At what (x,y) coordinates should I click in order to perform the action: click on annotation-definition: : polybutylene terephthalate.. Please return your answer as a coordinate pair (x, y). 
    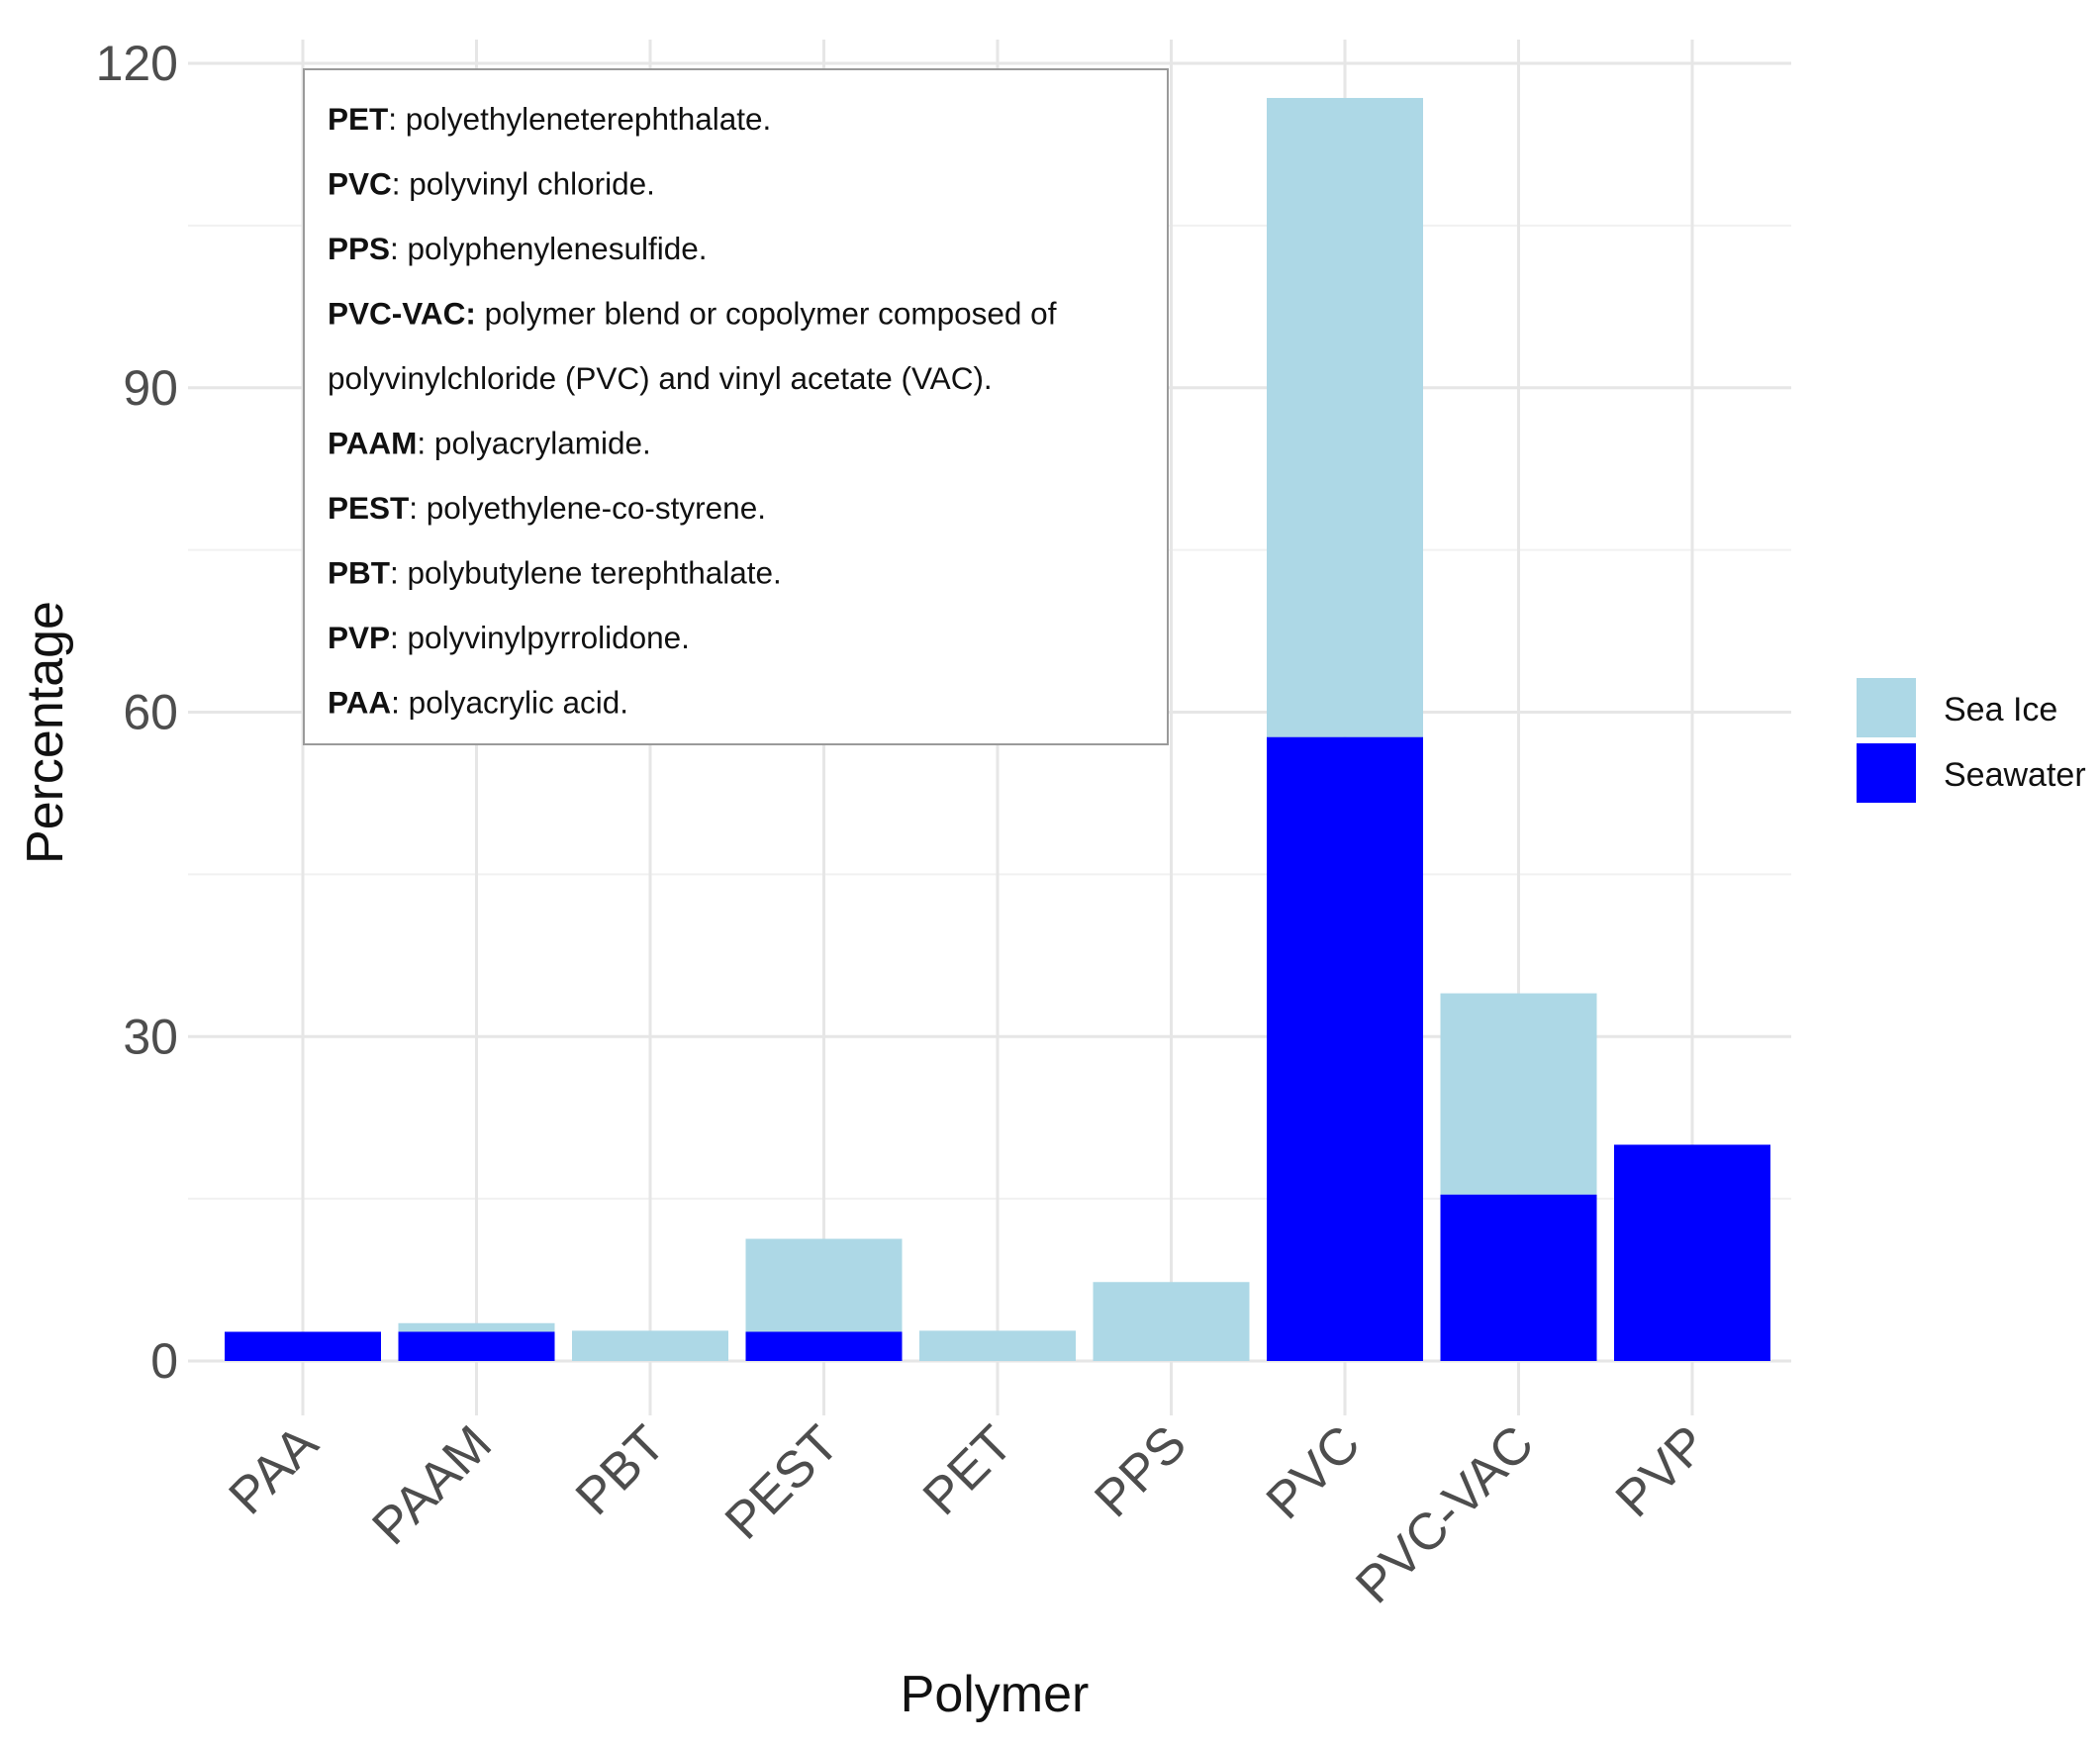
    Looking at the image, I should click on (586, 573).